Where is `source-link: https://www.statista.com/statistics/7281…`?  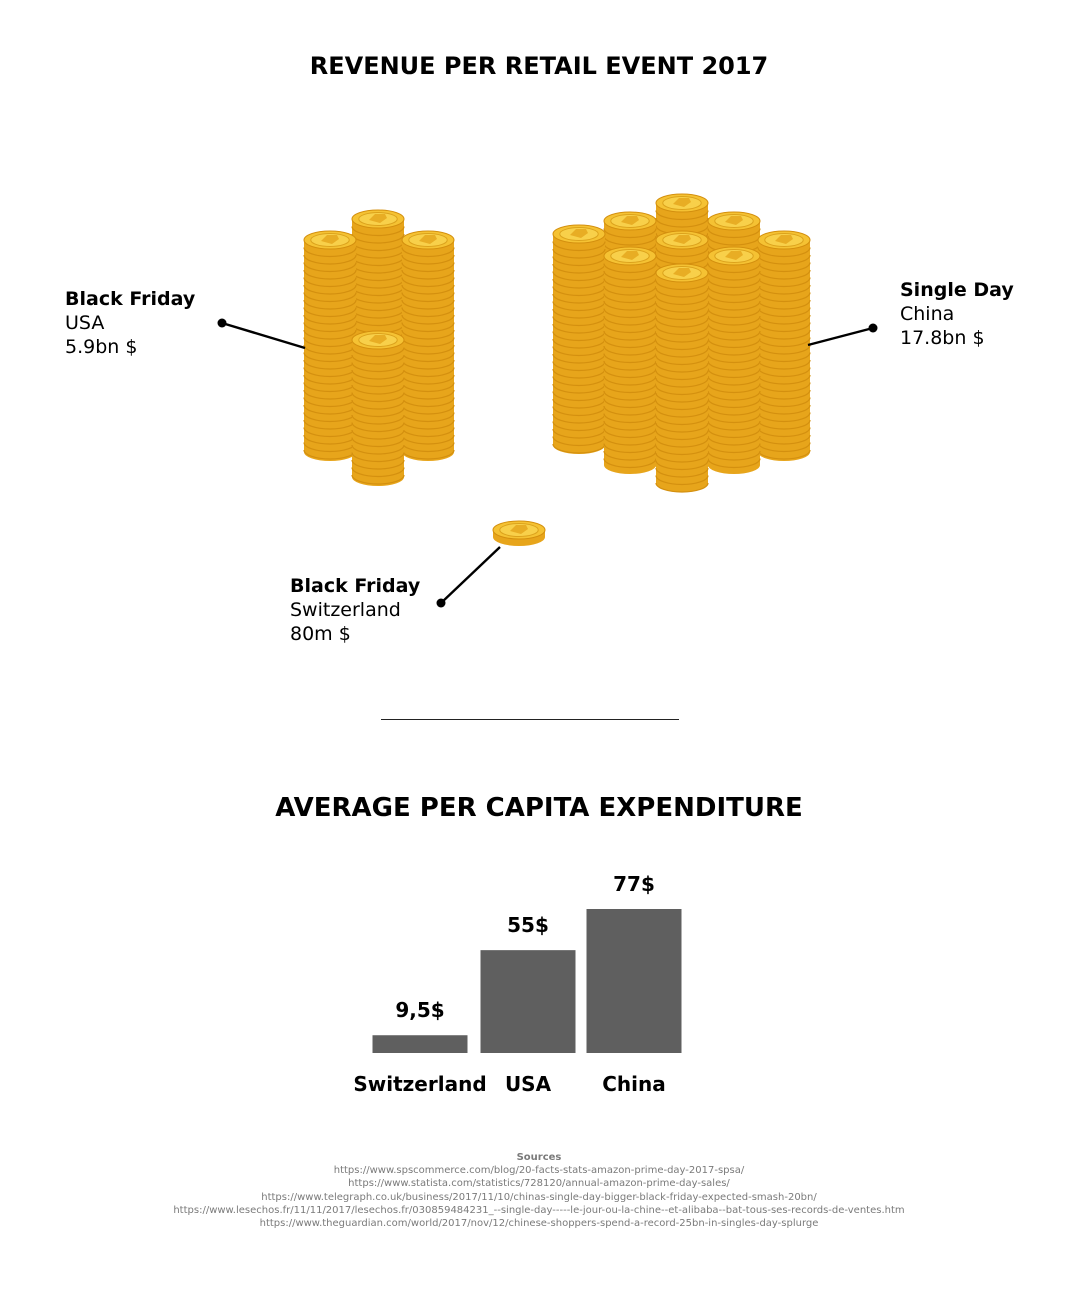 source-link: https://www.statista.com/statistics/7281… is located at coordinates (539, 1184).